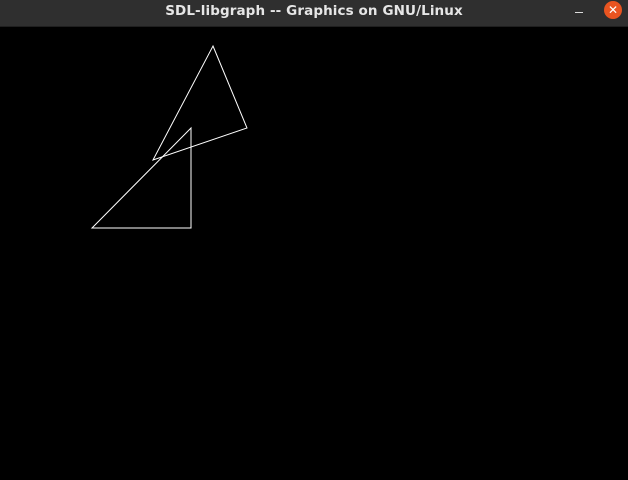 This screenshot has height=480, width=628. I want to click on minimize-button, so click(579, 12).